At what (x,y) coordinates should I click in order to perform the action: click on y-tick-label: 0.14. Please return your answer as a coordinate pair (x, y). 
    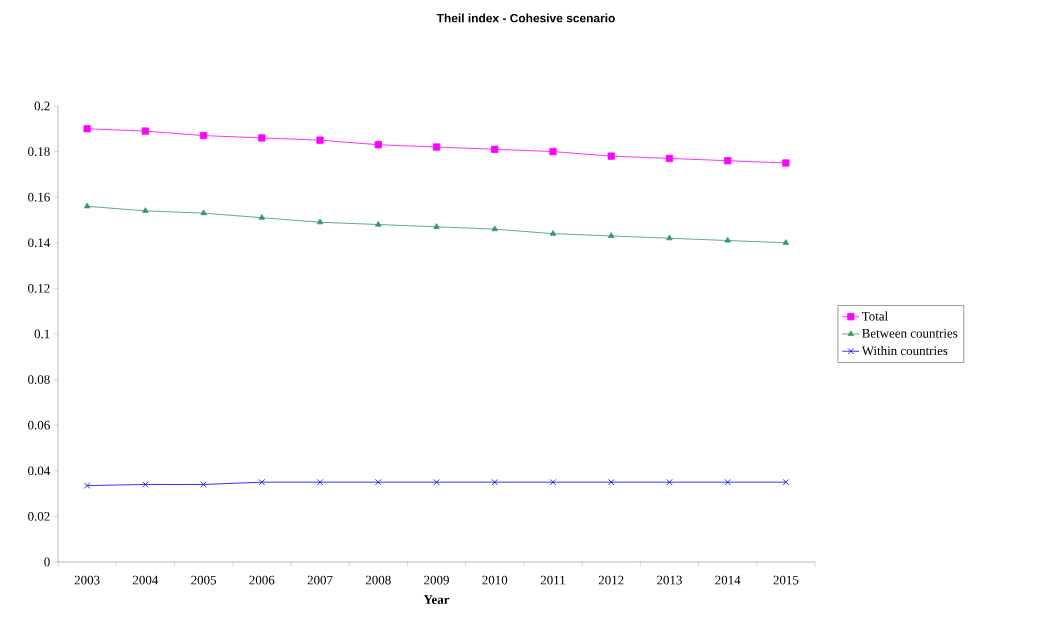
    Looking at the image, I should click on (39, 243).